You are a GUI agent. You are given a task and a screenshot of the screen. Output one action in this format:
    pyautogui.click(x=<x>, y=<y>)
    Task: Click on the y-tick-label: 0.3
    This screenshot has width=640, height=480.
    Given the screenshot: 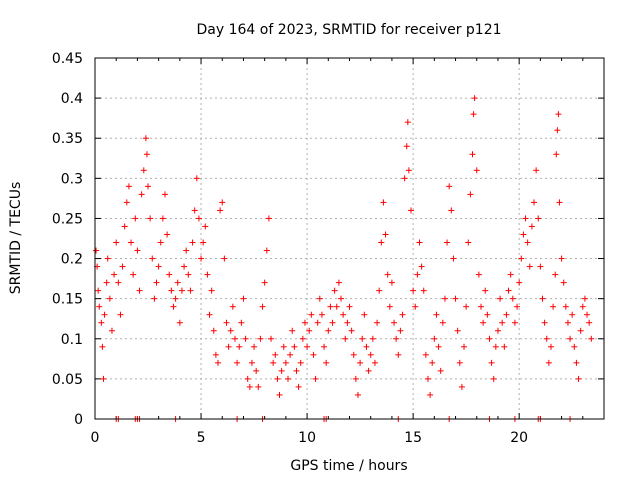 What is the action you would take?
    pyautogui.click(x=72, y=179)
    